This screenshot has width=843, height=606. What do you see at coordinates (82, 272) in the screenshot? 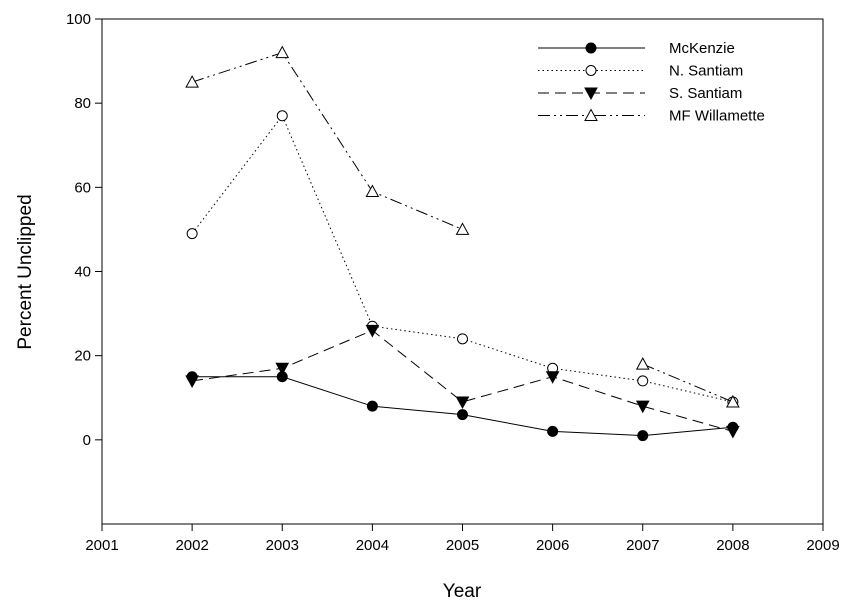
I see `y-tick-label: 40` at bounding box center [82, 272].